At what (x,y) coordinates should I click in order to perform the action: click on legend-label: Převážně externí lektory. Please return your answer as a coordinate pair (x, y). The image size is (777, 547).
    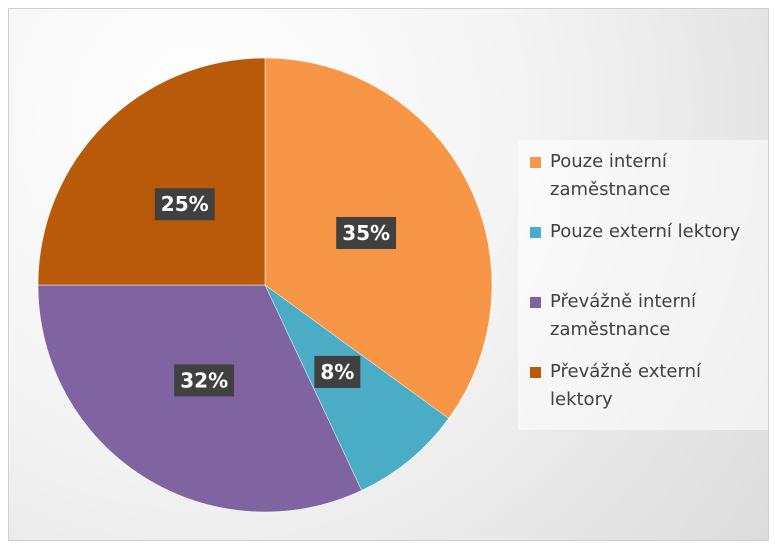
    Looking at the image, I should click on (625, 385).